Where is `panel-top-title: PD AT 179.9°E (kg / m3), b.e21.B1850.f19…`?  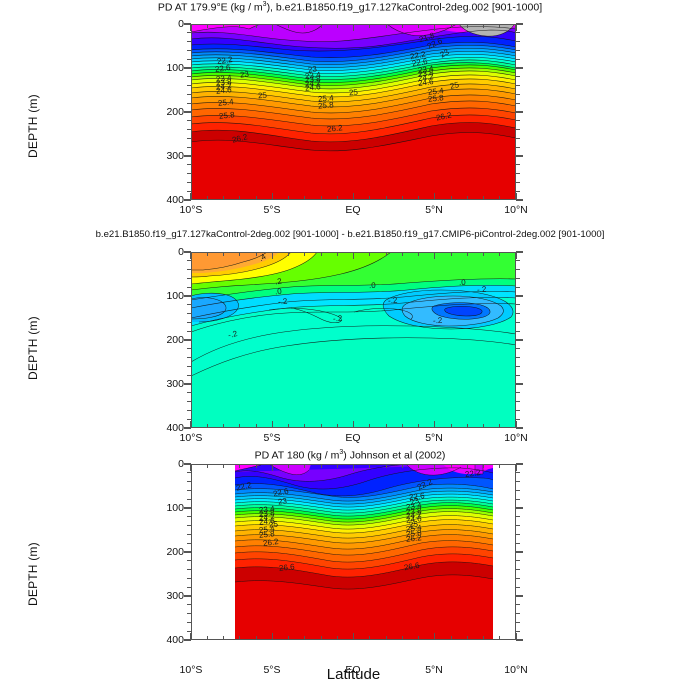
panel-top-title: PD AT 179.9°E (kg / m3), b.e21.B1850.f19… is located at coordinates (350, 7).